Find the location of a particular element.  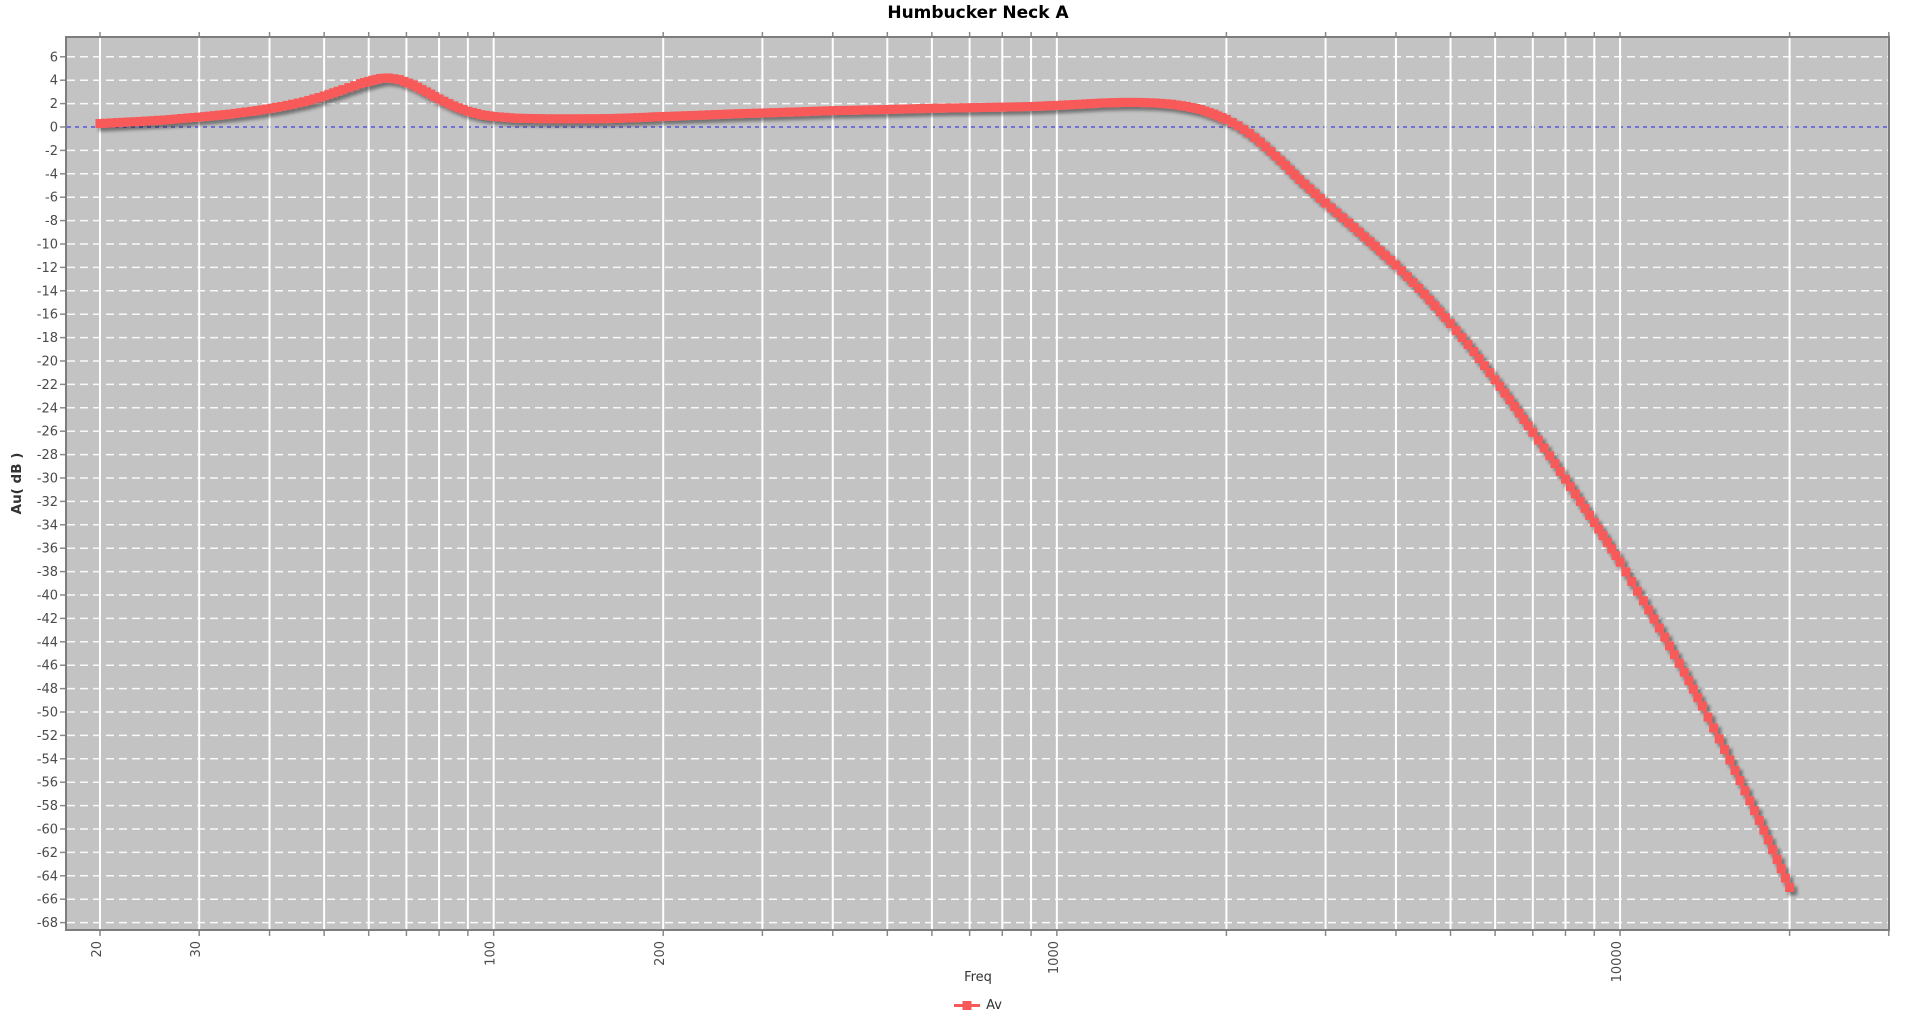

y-tick-label: -28 is located at coordinates (47, 455).